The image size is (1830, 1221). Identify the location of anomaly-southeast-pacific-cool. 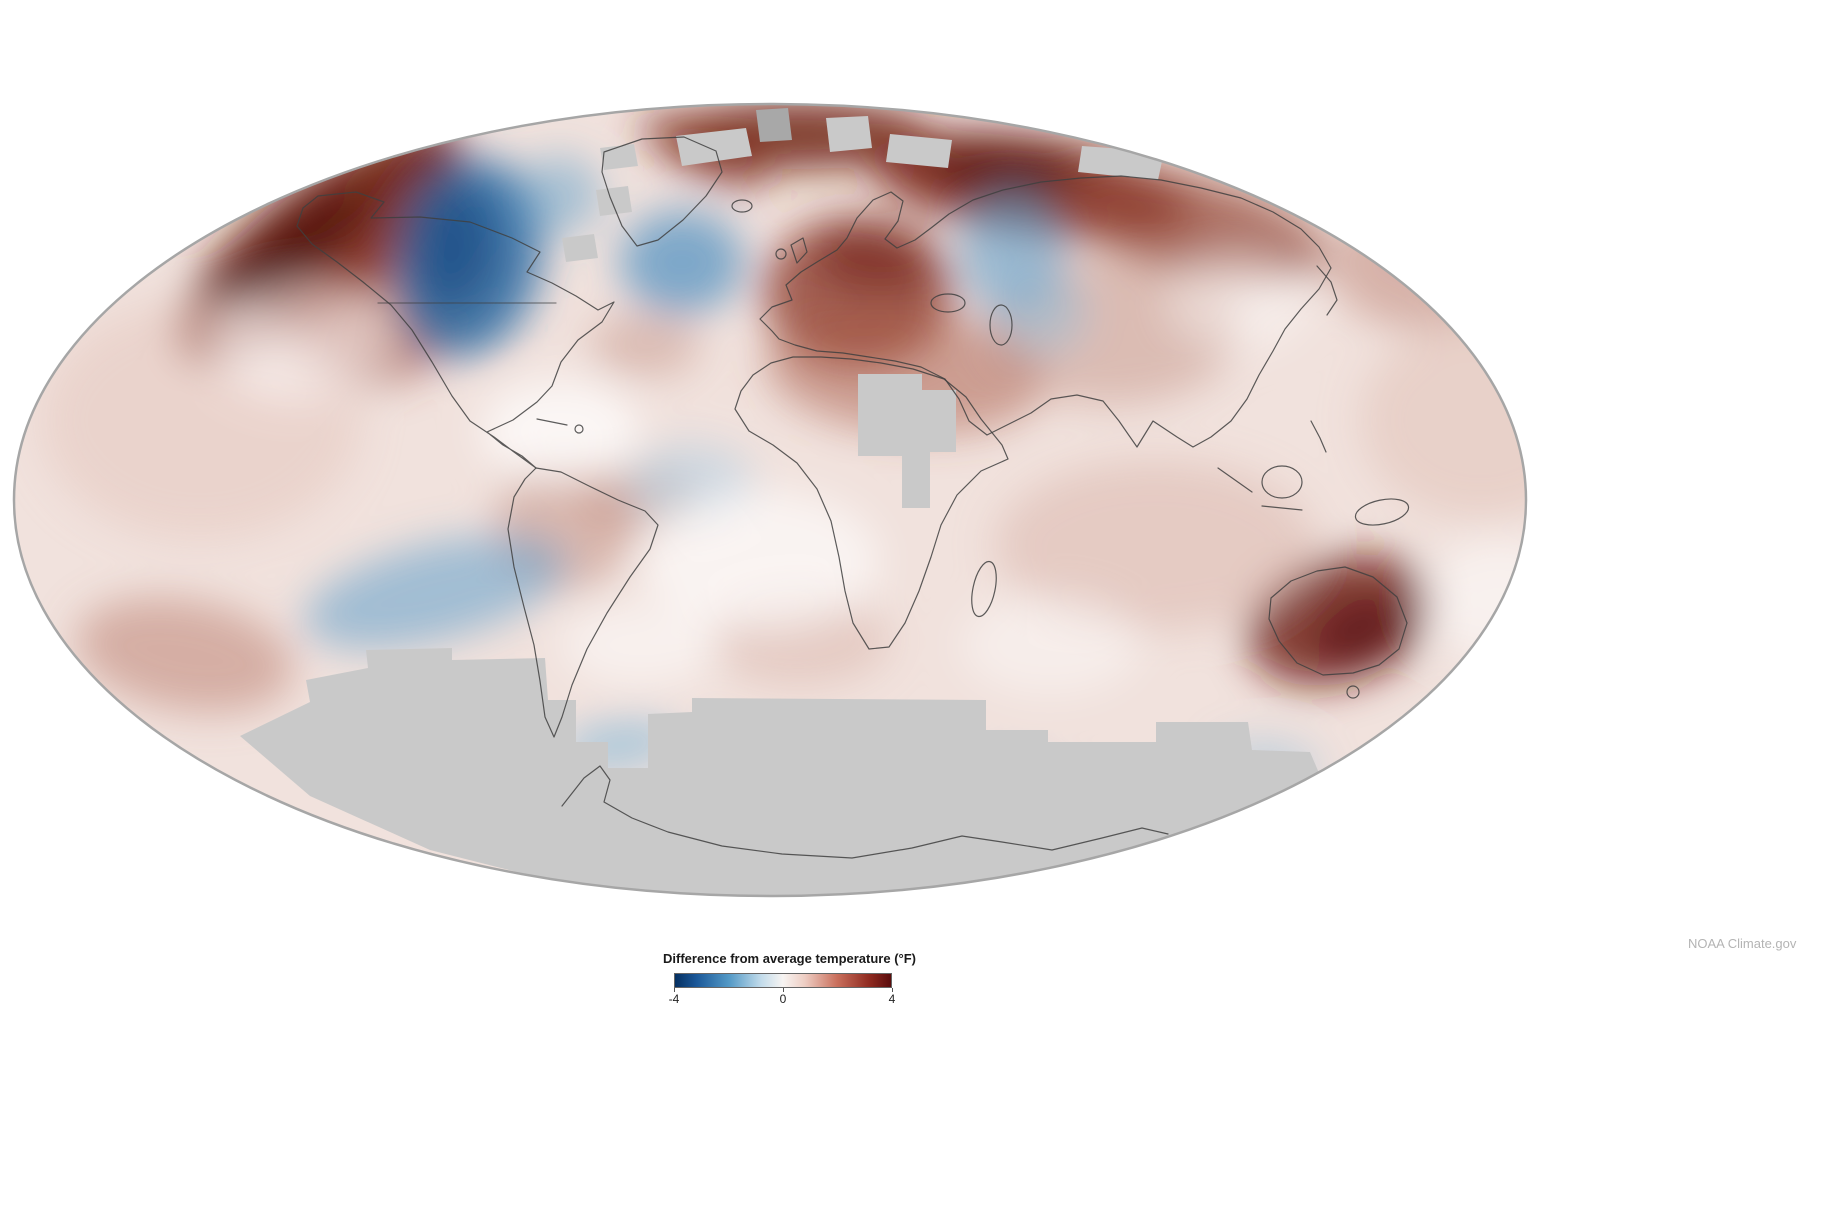
(435, 592).